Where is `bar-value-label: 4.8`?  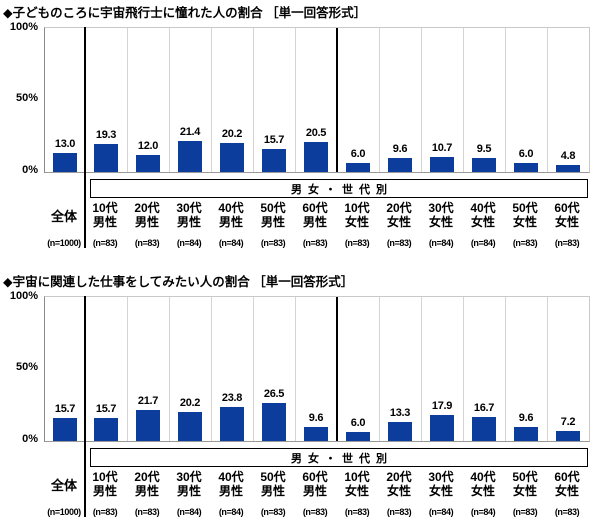
bar-value-label: 4.8 is located at coordinates (568, 156).